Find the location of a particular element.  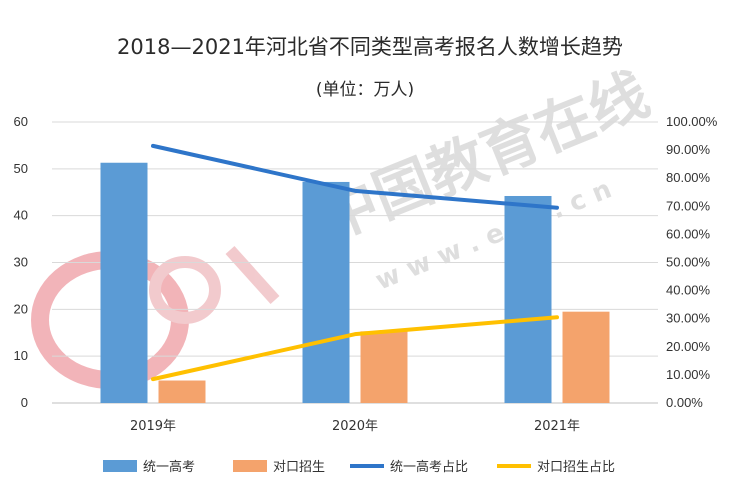

right-tick-label: 80.00% is located at coordinates (688, 177).